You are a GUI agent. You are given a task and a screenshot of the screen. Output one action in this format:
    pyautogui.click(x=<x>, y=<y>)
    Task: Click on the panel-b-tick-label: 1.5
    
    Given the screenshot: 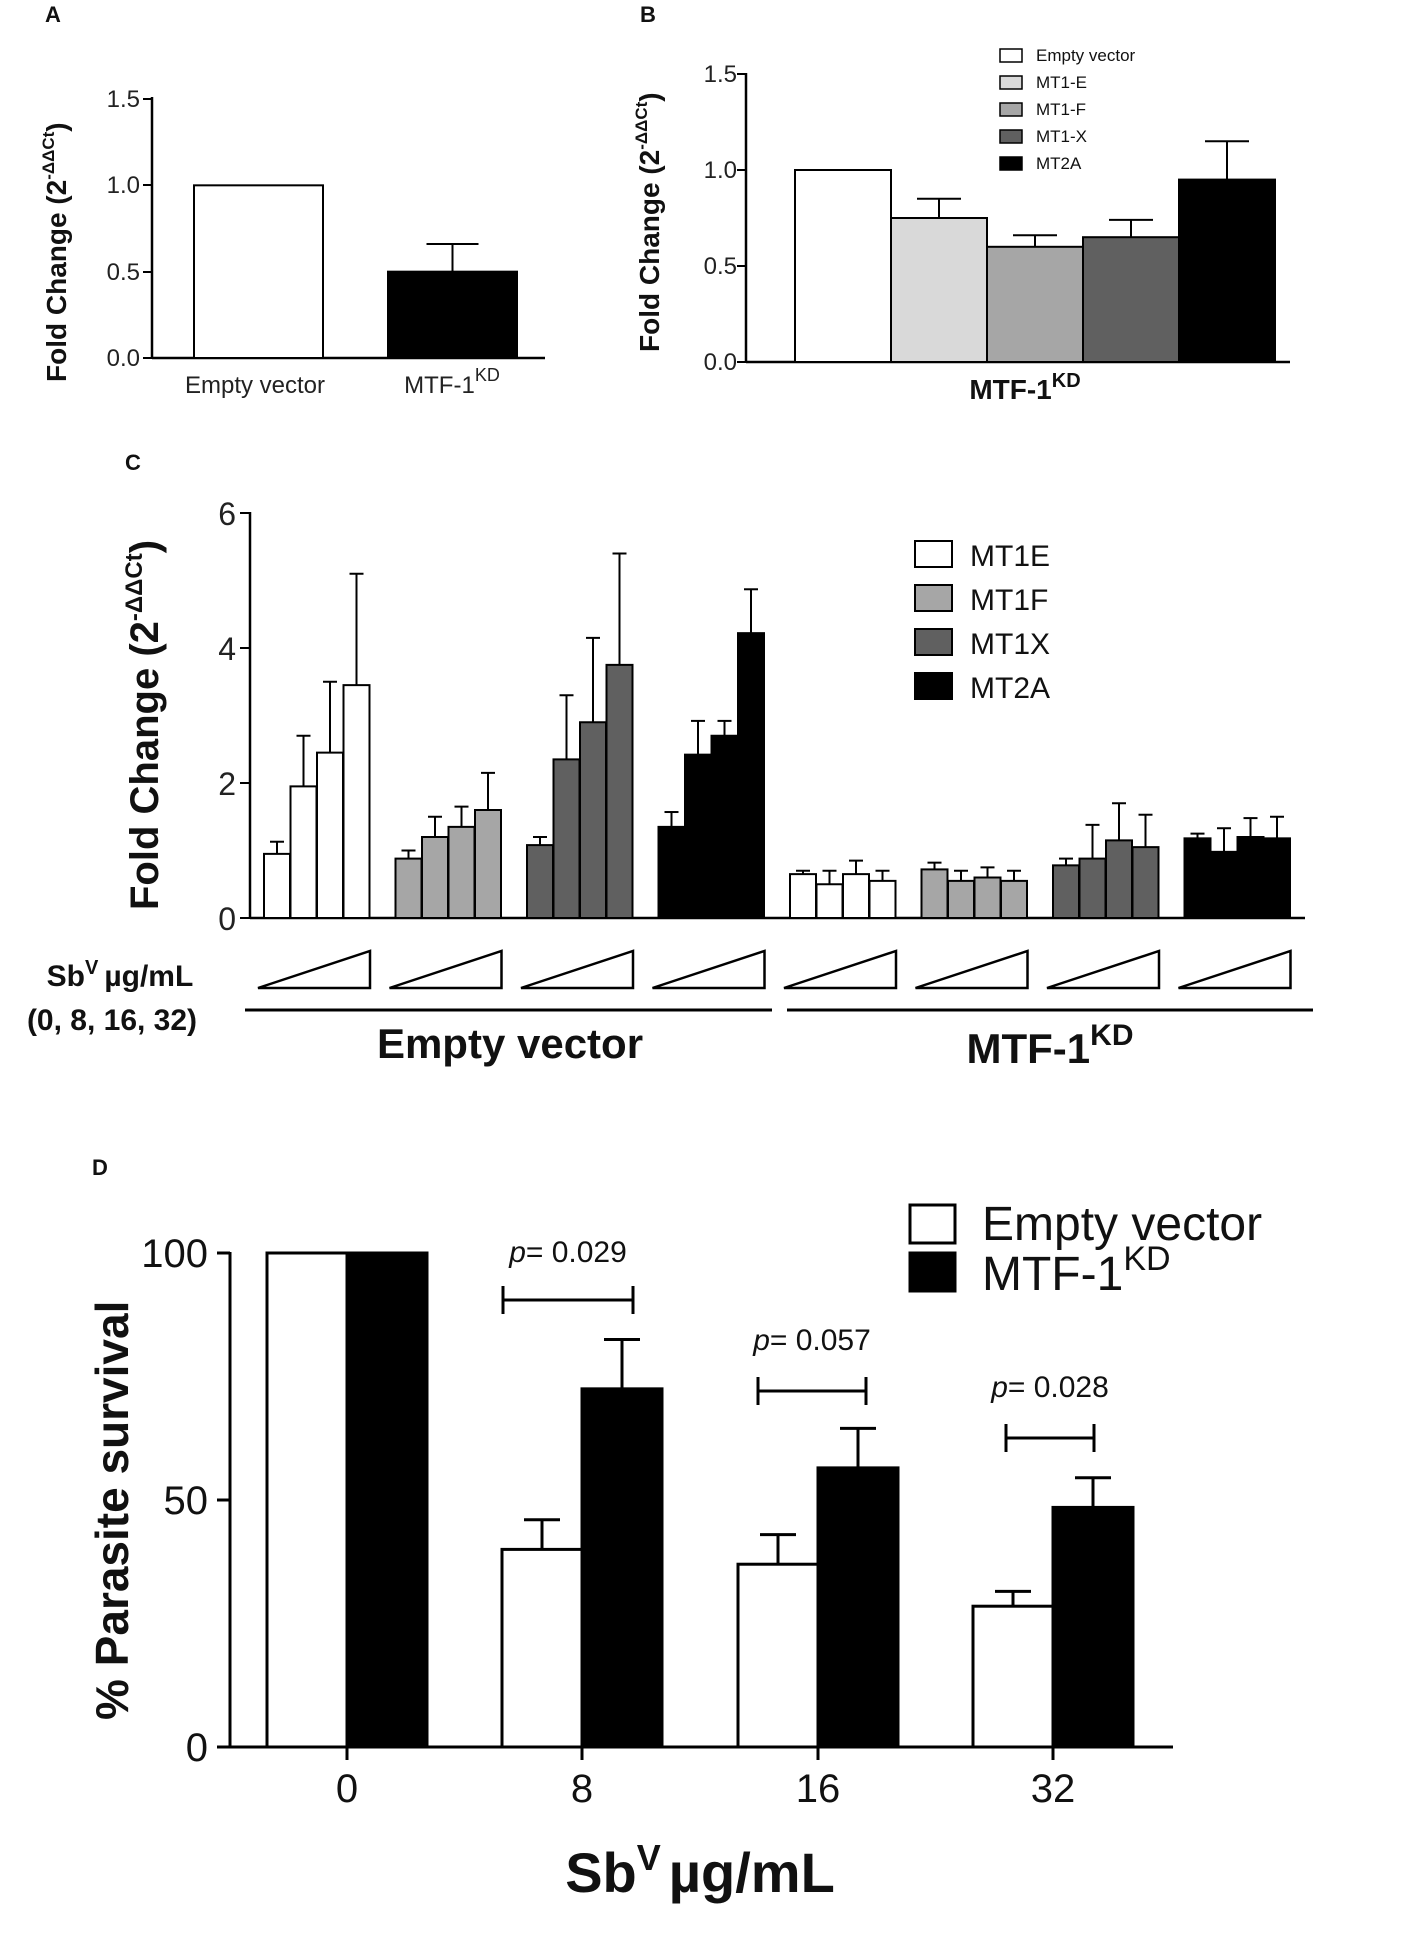 What is the action you would take?
    pyautogui.click(x=720, y=74)
    